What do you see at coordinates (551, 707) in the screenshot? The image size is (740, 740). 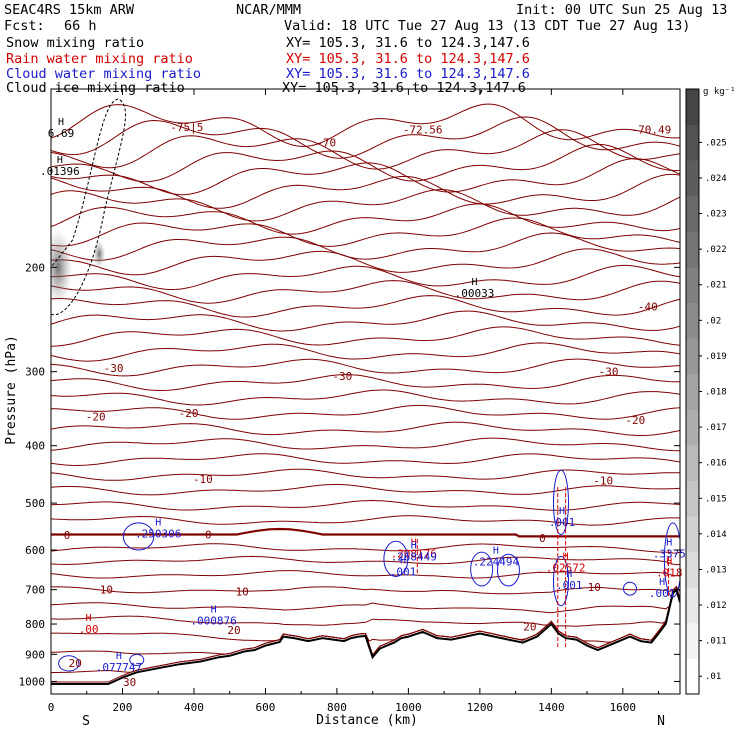 I see `x-tick-label: 1400` at bounding box center [551, 707].